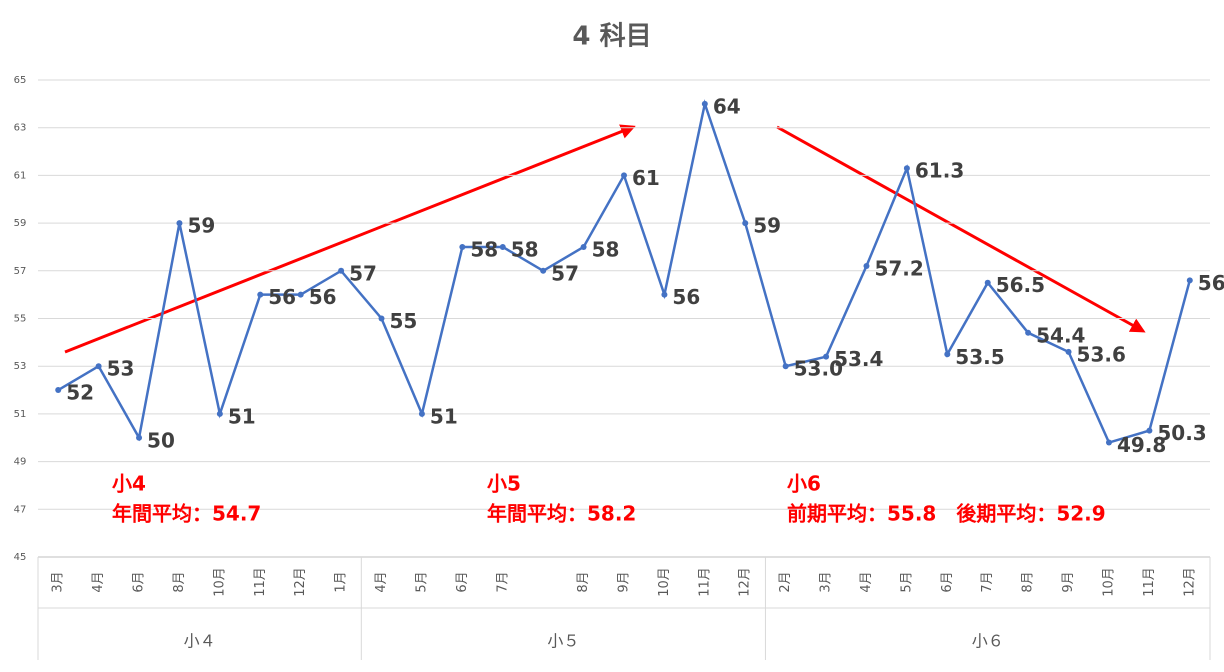 The width and height of the screenshot is (1224, 672). What do you see at coordinates (341, 581) in the screenshot?
I see `x-tick-label: 1月` at bounding box center [341, 581].